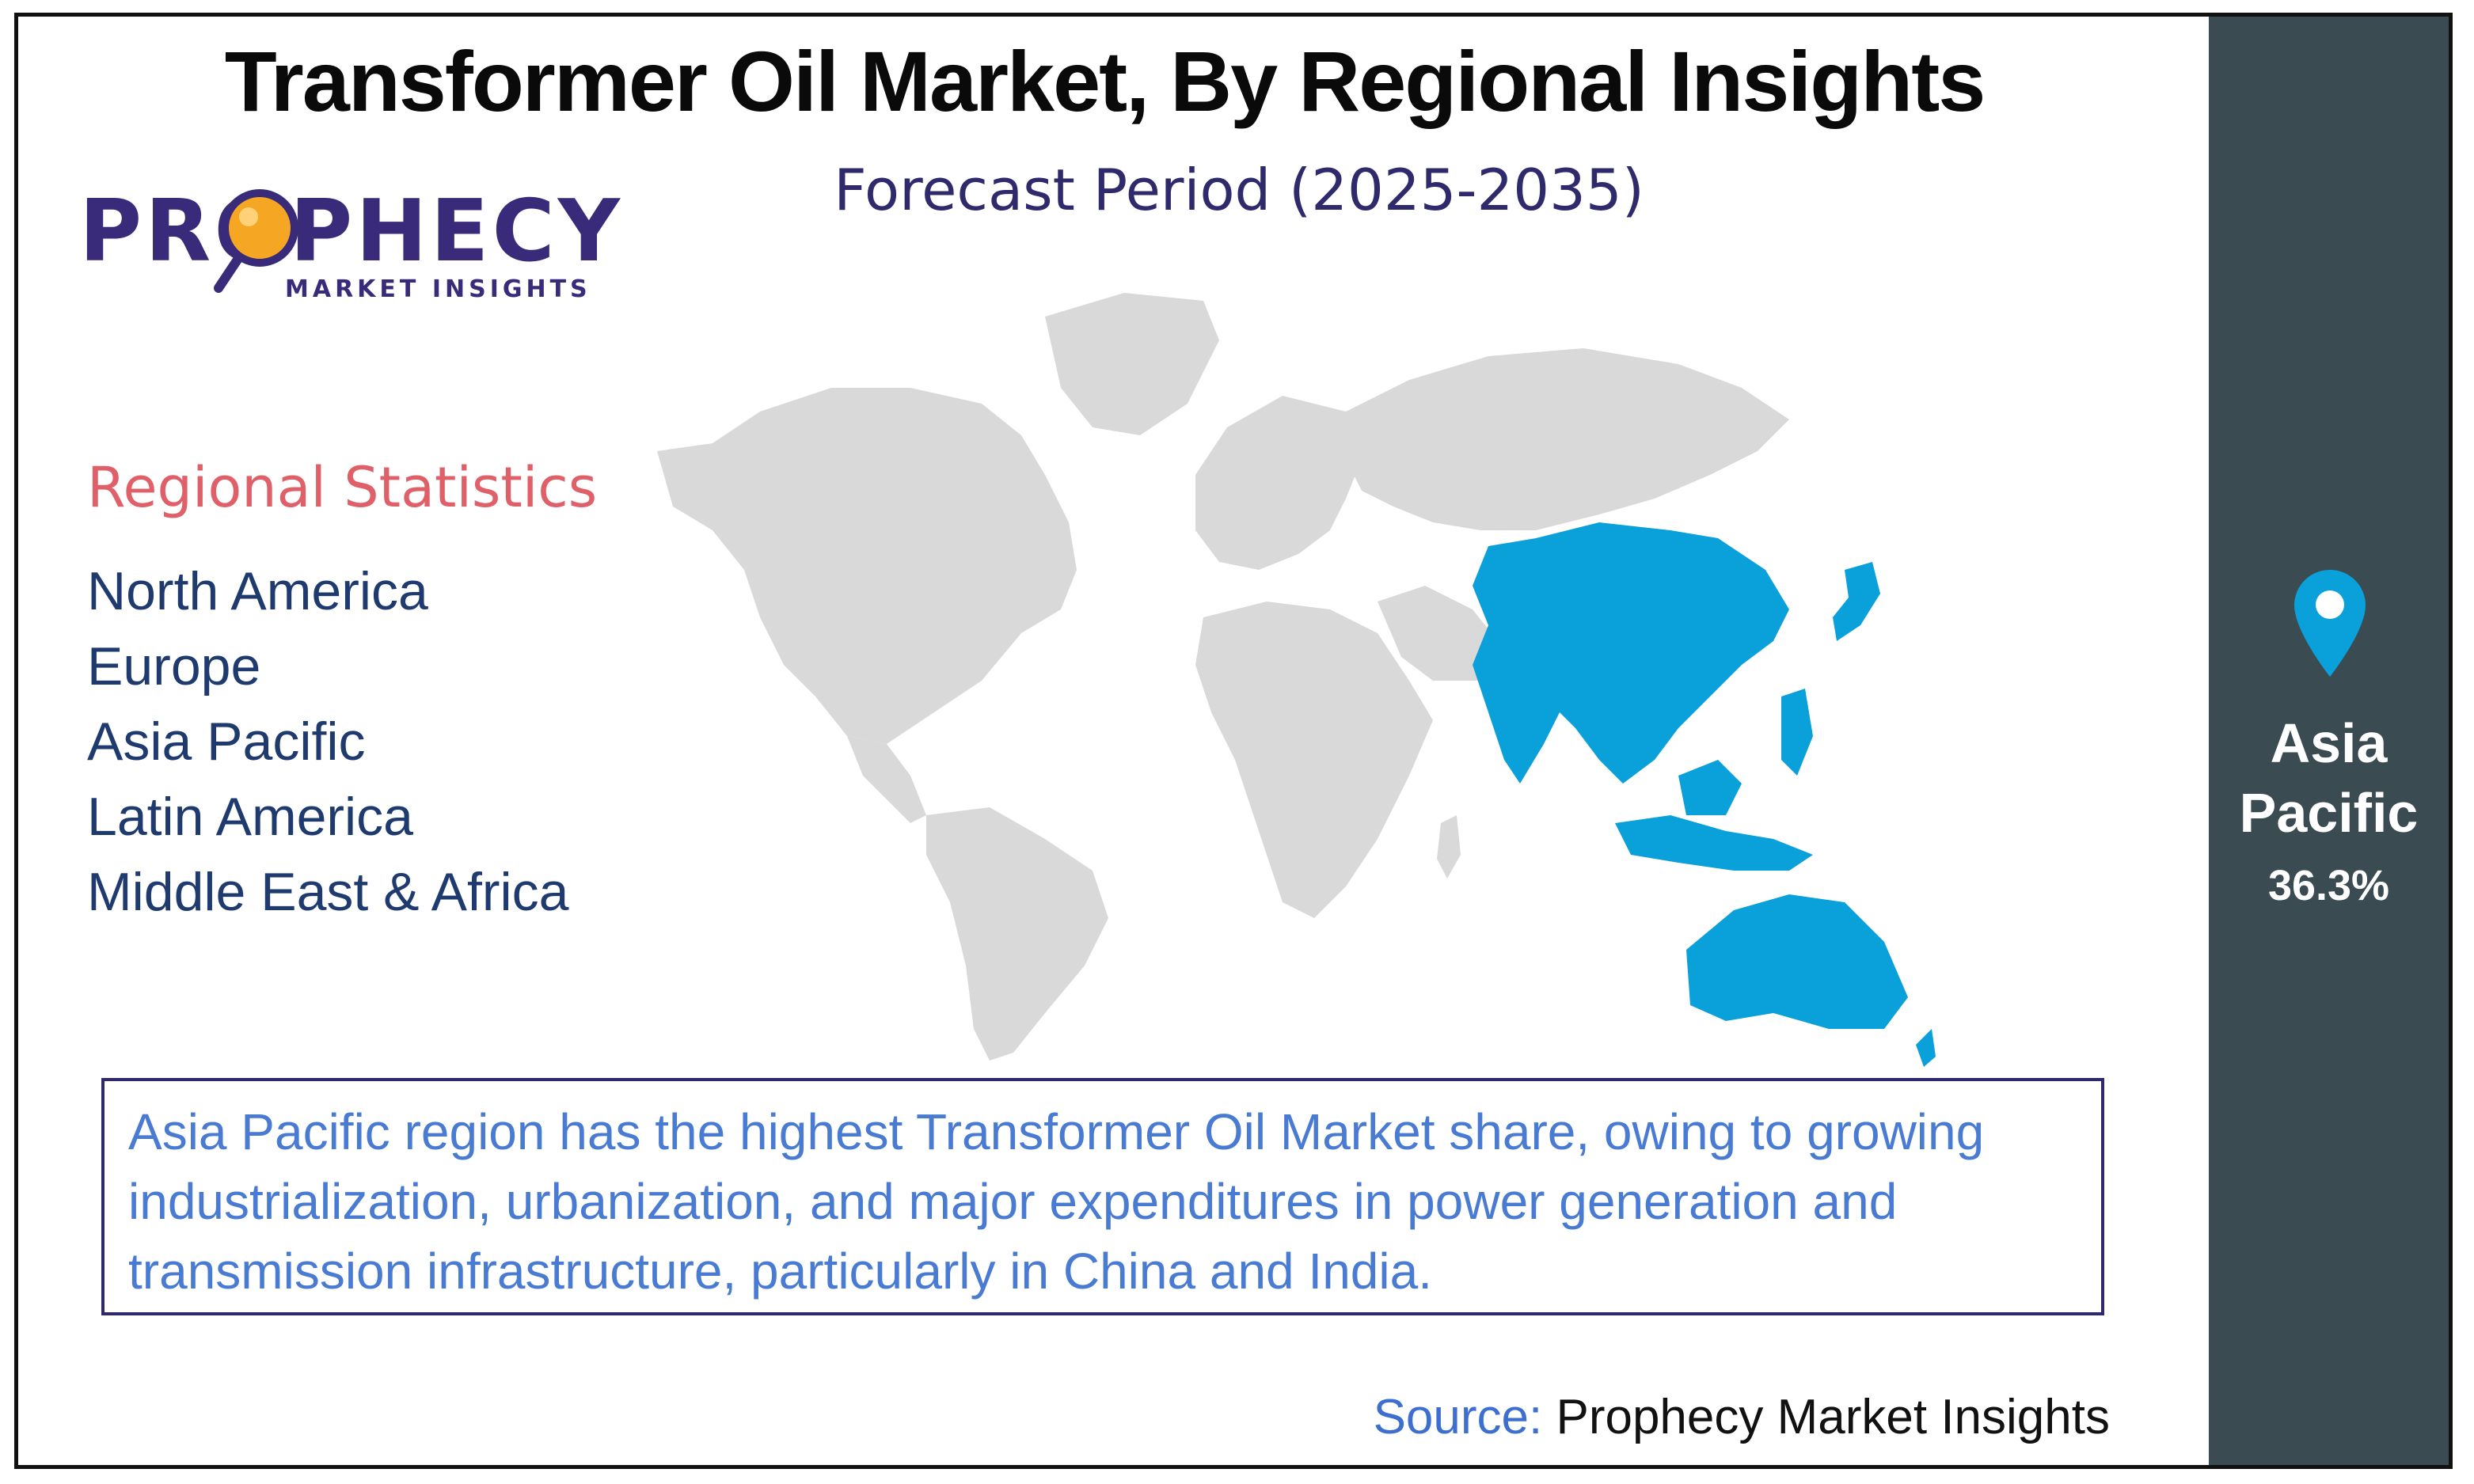 The width and height of the screenshot is (2474, 1484). I want to click on sidebar-panel, so click(2329, 741).